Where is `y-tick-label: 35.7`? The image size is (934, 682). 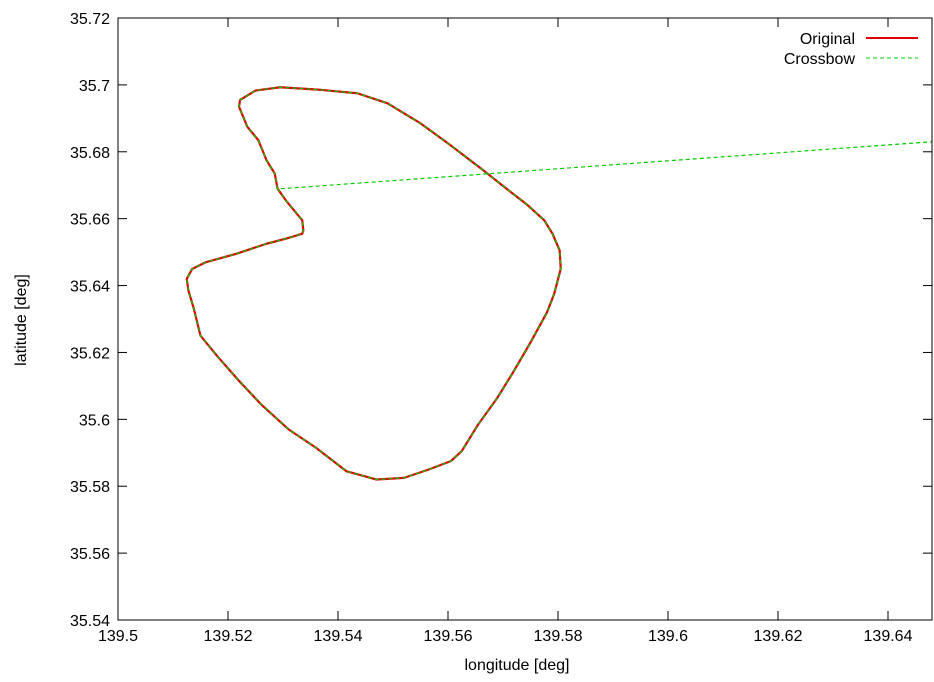 y-tick-label: 35.7 is located at coordinates (94, 86).